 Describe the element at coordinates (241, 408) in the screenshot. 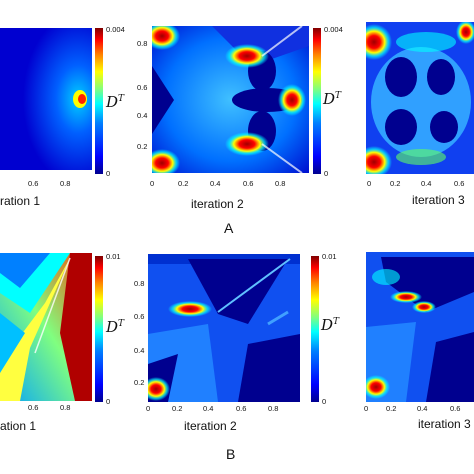

I see `b2-xtick: 0.6` at that location.